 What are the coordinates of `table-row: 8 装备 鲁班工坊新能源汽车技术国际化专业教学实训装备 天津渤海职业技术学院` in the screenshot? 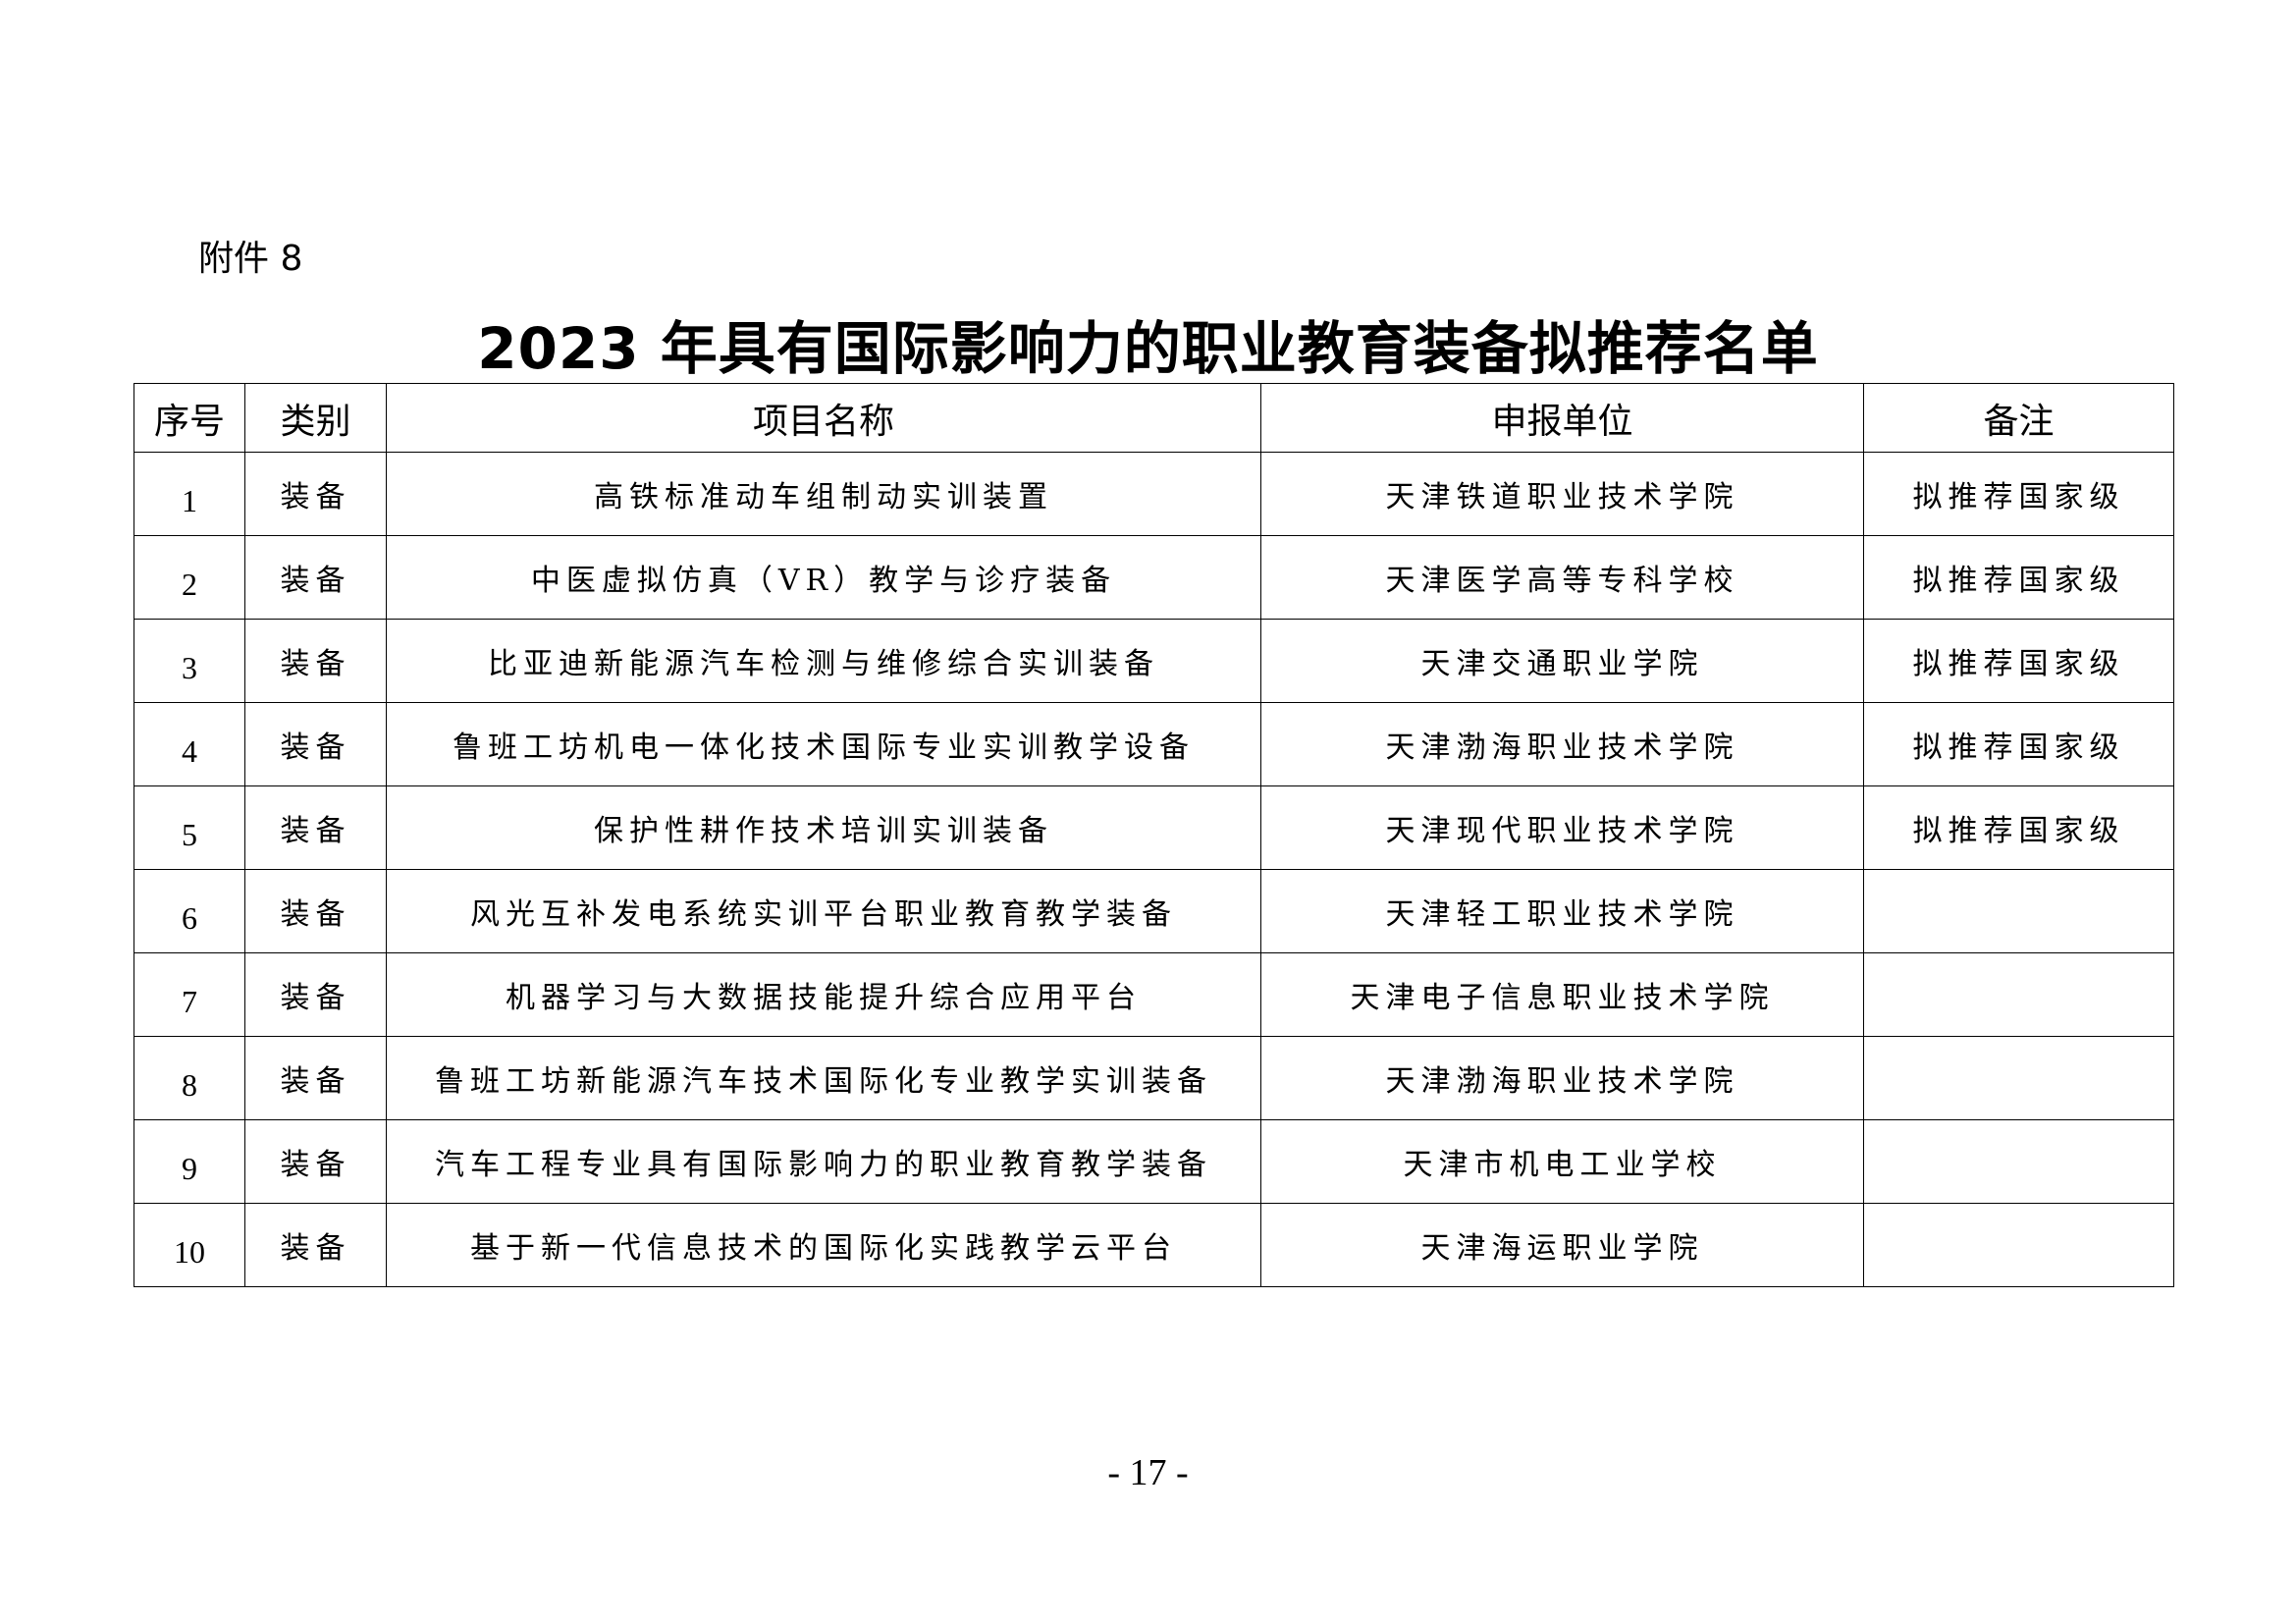 It's located at (1153, 1078).